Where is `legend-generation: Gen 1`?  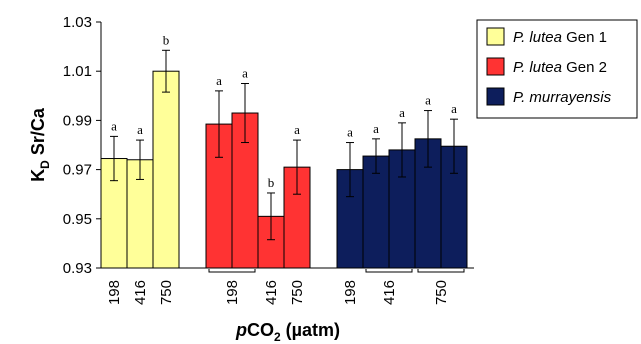 legend-generation: Gen 1 is located at coordinates (584, 37).